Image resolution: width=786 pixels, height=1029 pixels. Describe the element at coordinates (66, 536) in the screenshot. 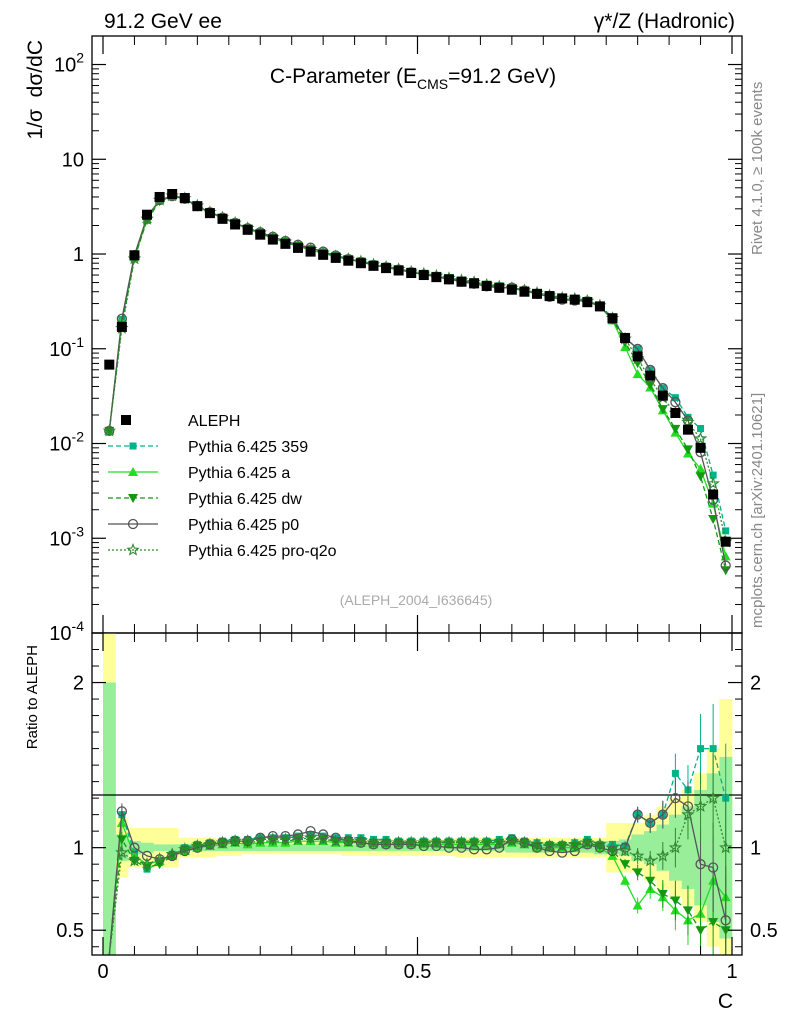

I see `y-tick-label: 10⁻³` at that location.